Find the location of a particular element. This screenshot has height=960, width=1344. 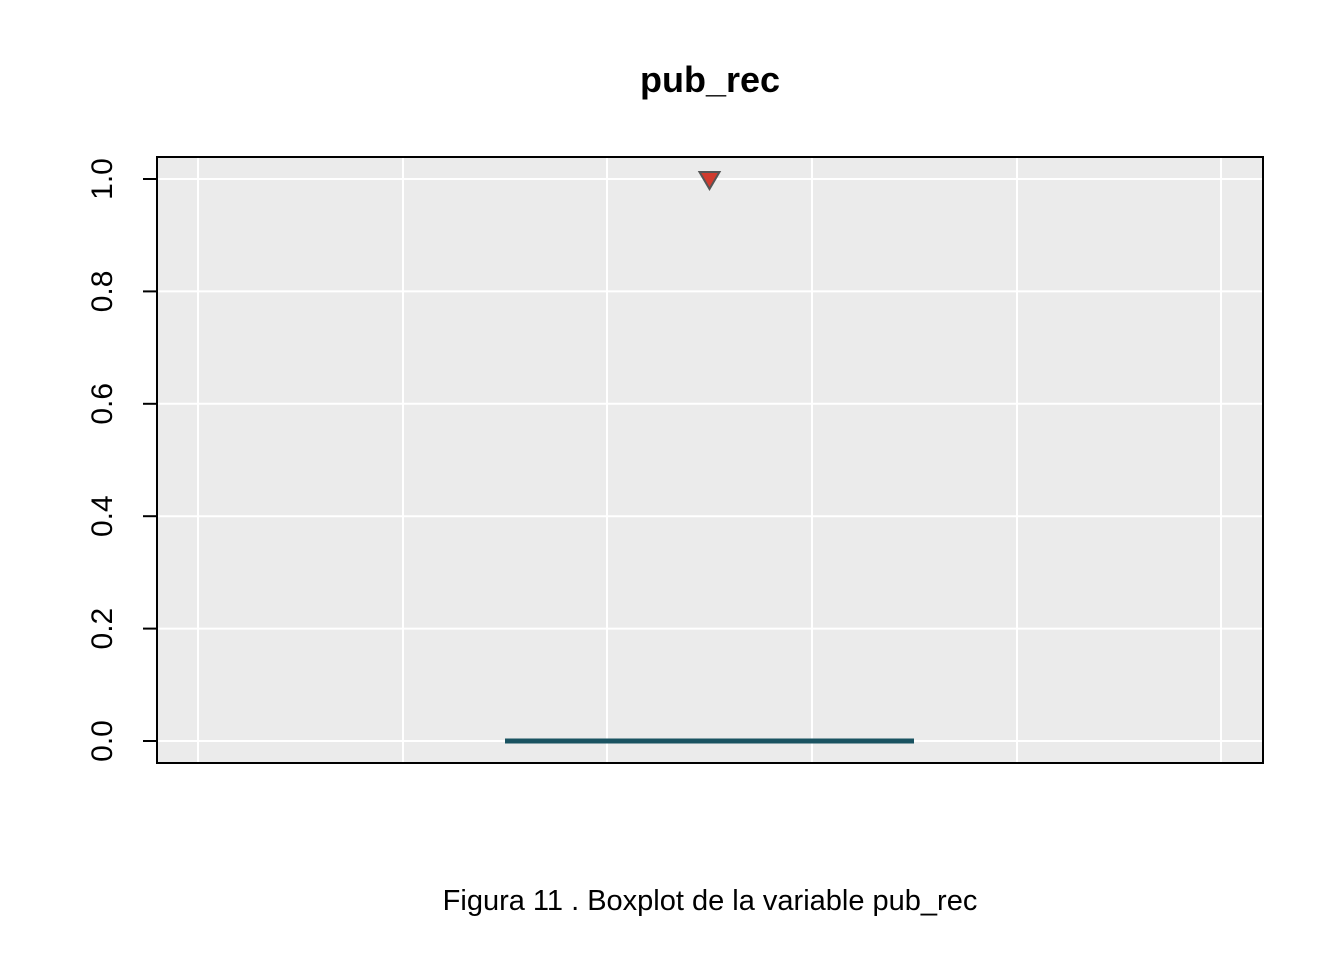

outlier-point is located at coordinates (709, 181).